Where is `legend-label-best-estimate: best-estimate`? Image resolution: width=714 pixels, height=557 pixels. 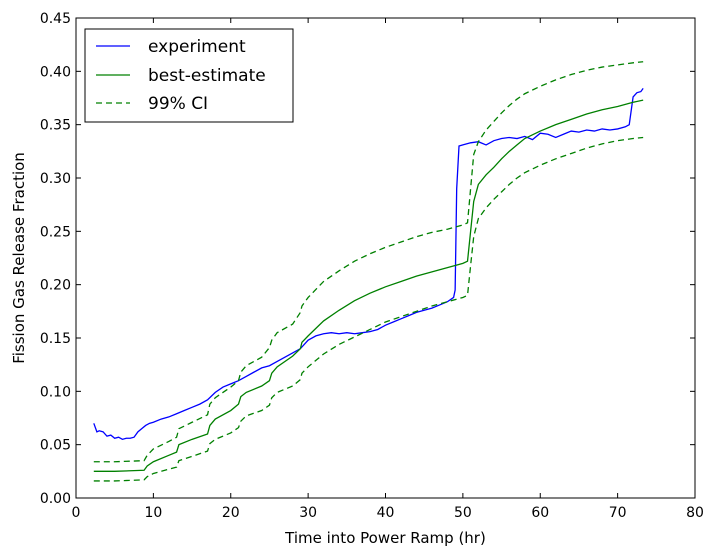
legend-label-best-estimate: best-estimate is located at coordinates (207, 76).